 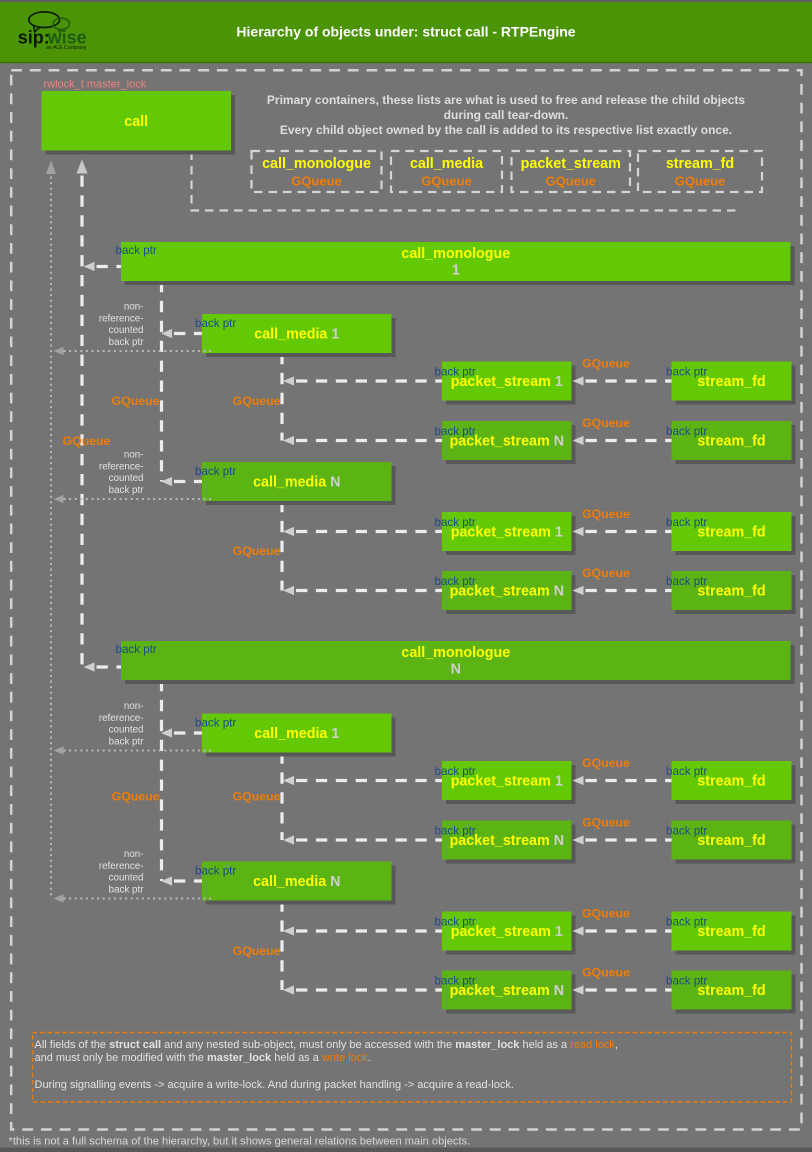 I want to click on svg-text: 1, so click(x=456, y=271).